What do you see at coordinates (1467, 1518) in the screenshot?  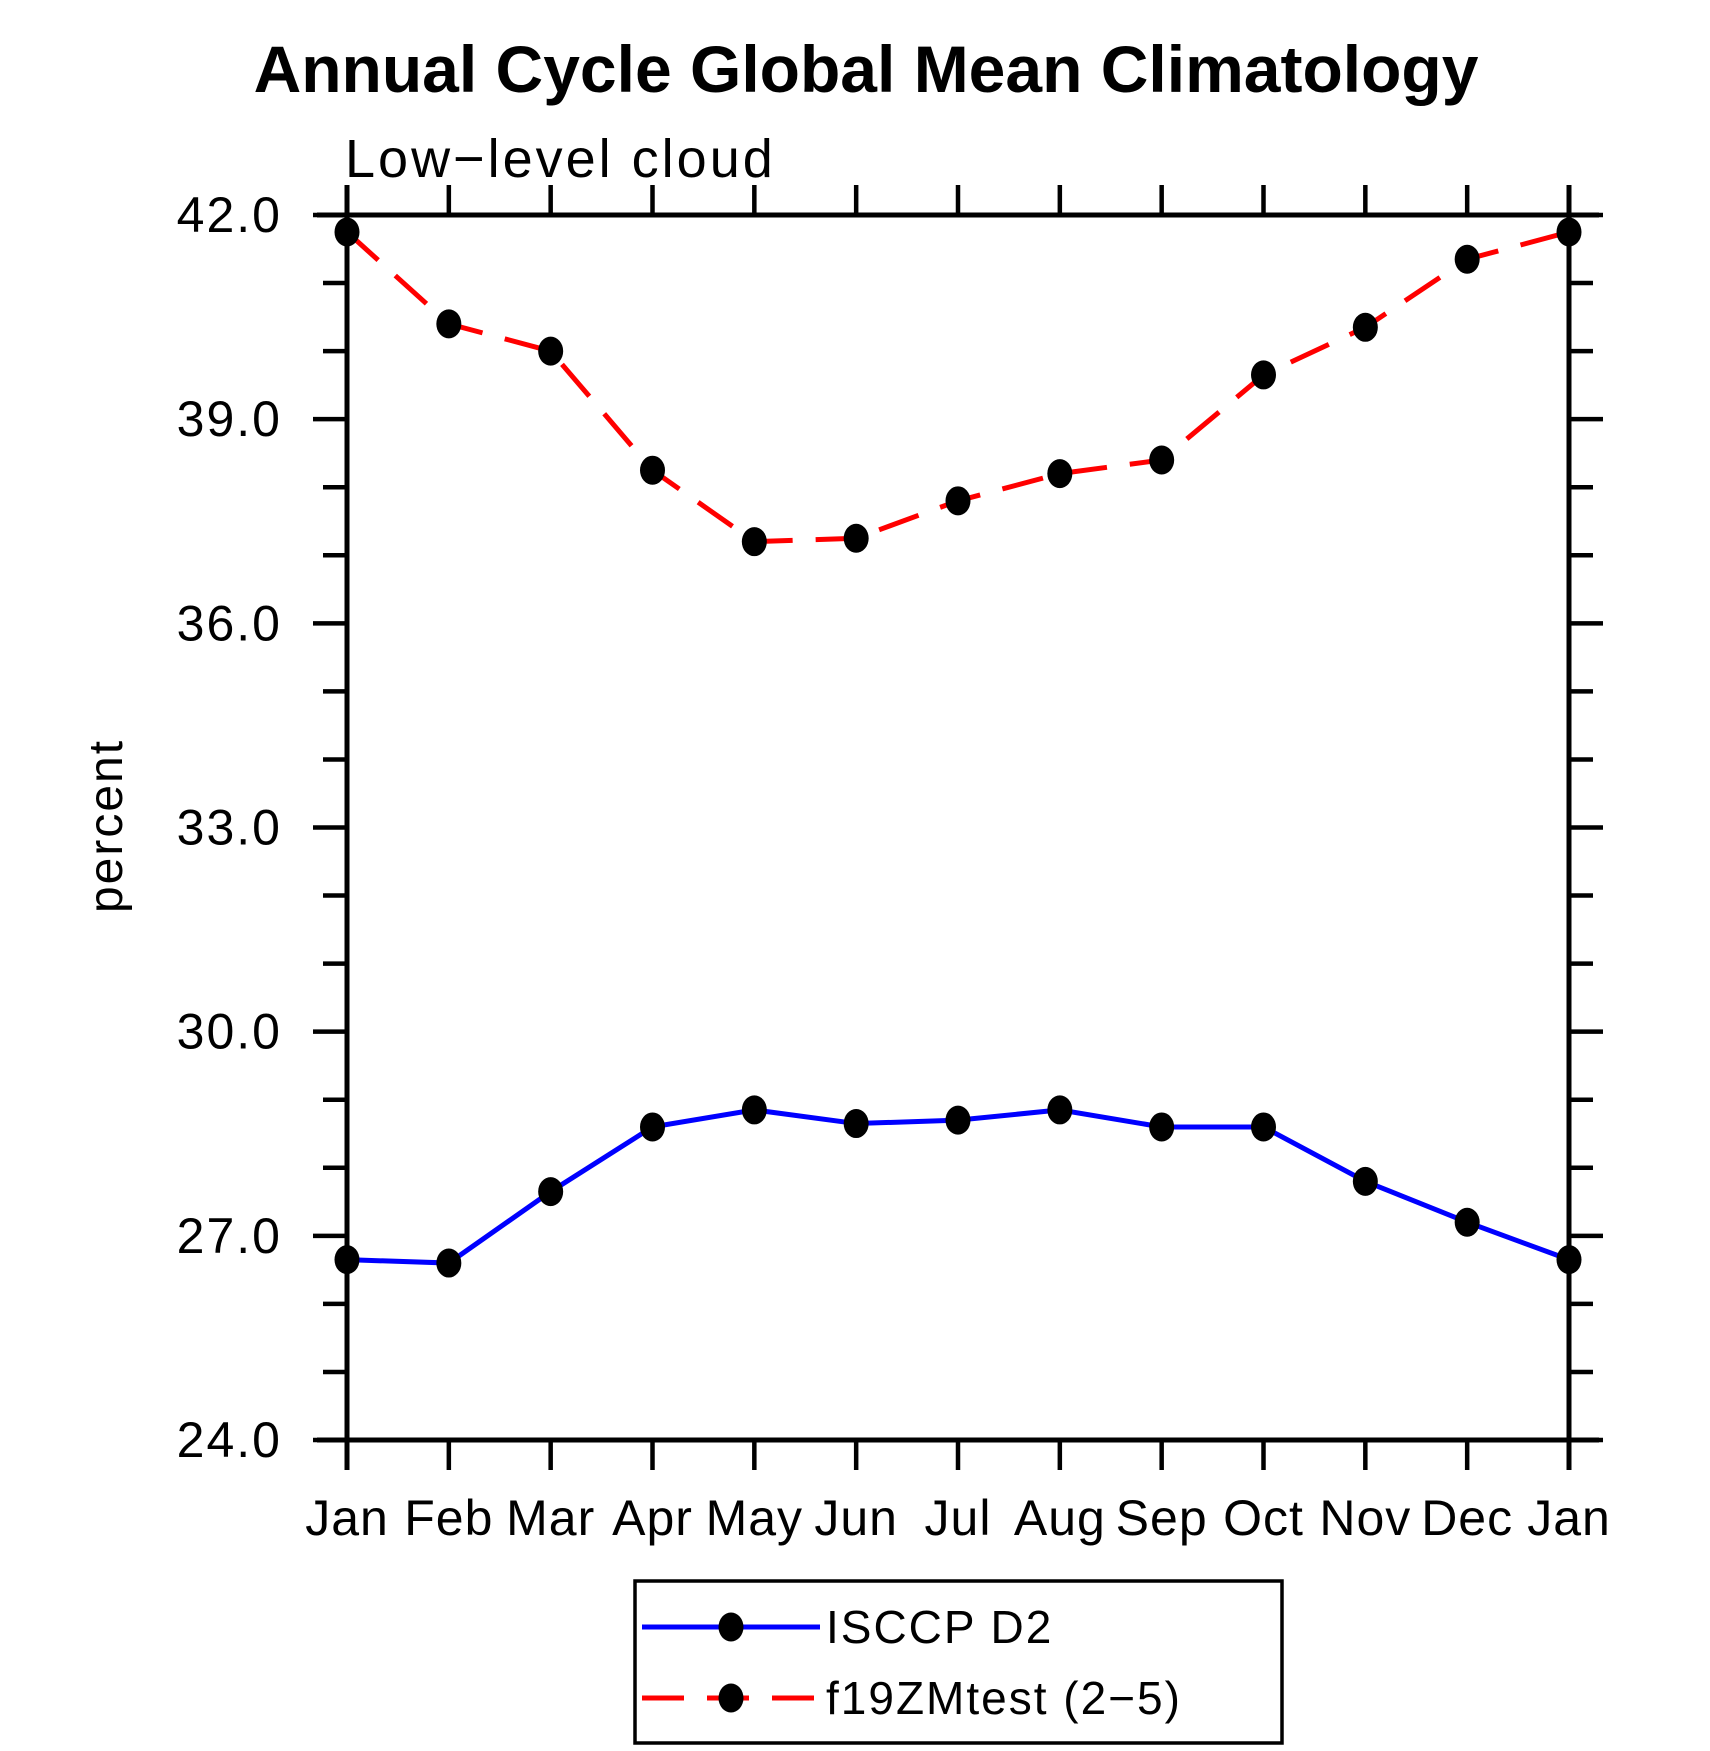 I see `x-tick-label: Dec` at bounding box center [1467, 1518].